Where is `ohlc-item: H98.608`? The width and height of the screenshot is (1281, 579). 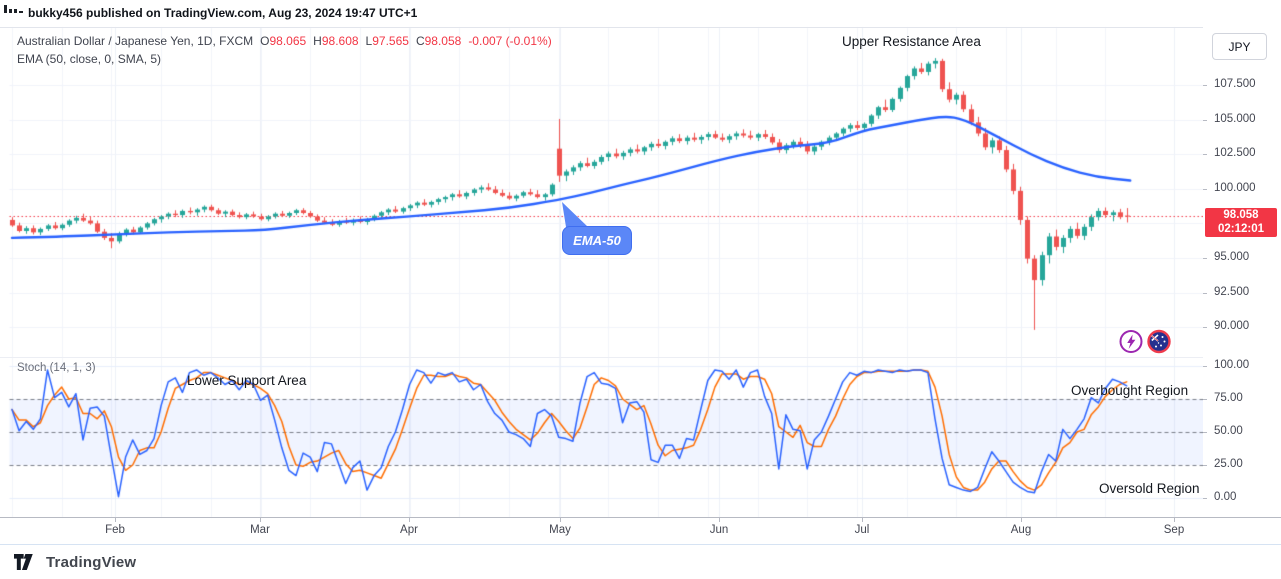
ohlc-item: H98.608 is located at coordinates (336, 41).